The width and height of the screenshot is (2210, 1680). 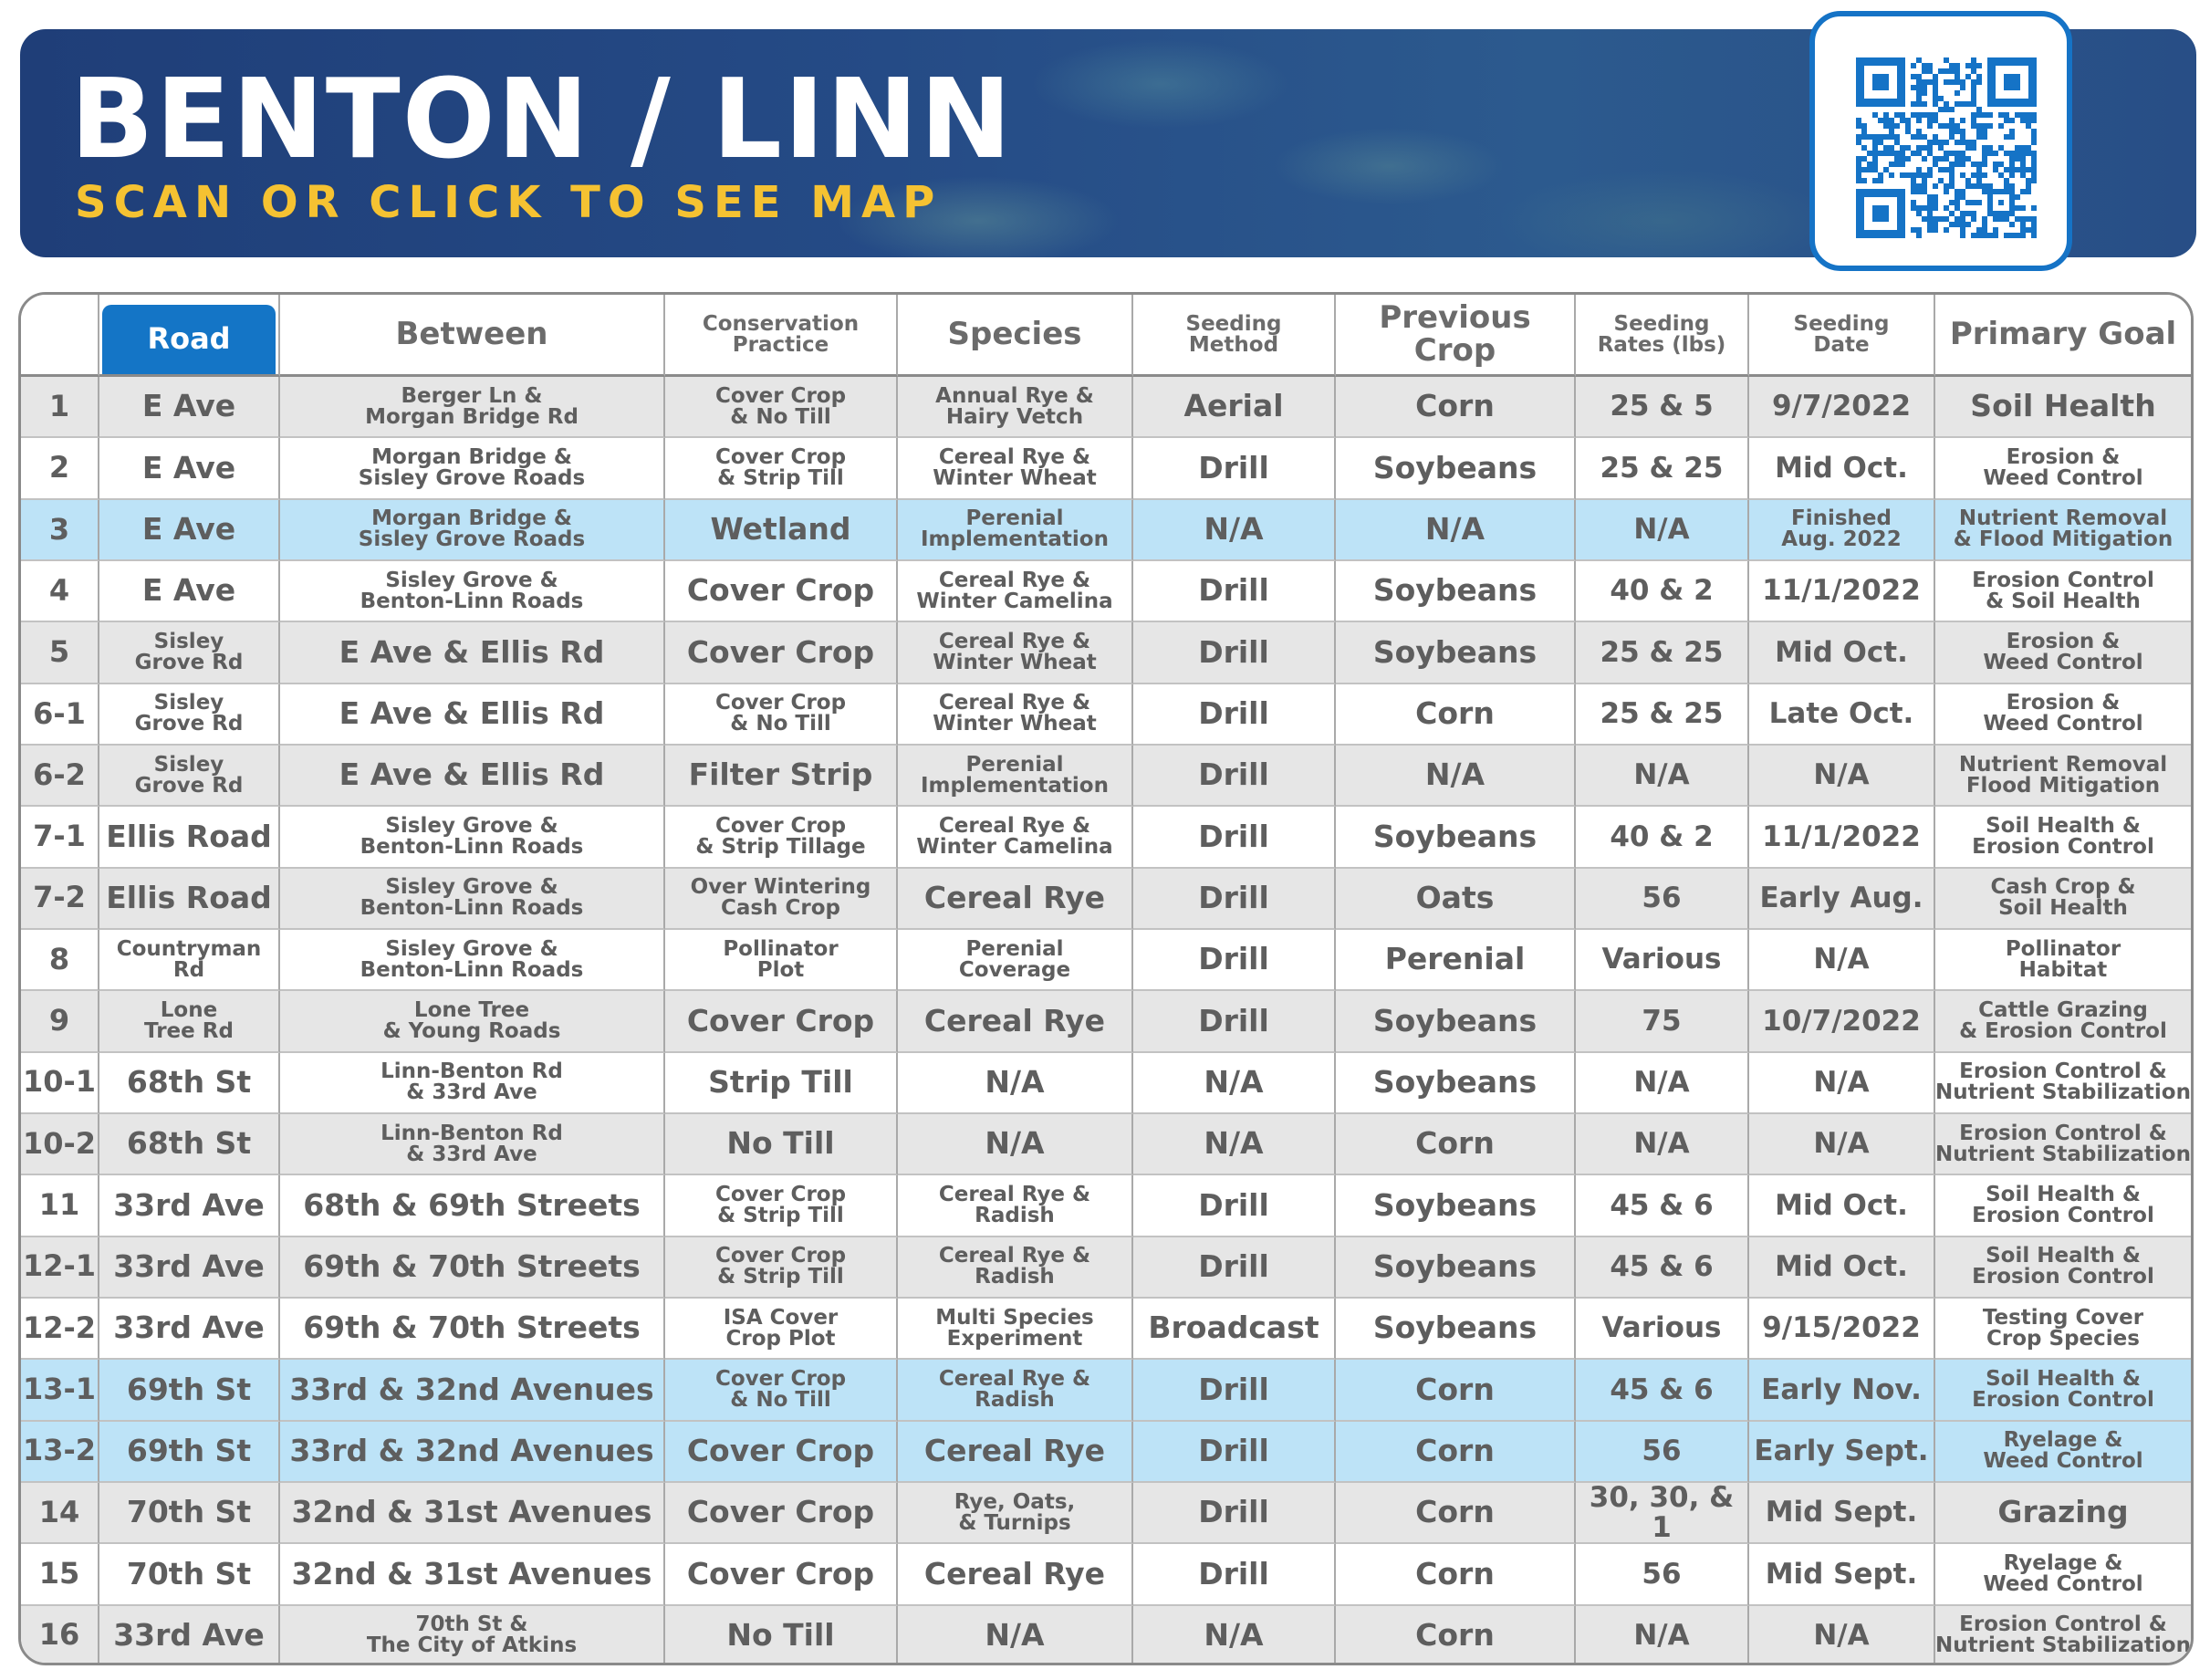 I want to click on cell-goal: Soil Health, so click(x=2063, y=408).